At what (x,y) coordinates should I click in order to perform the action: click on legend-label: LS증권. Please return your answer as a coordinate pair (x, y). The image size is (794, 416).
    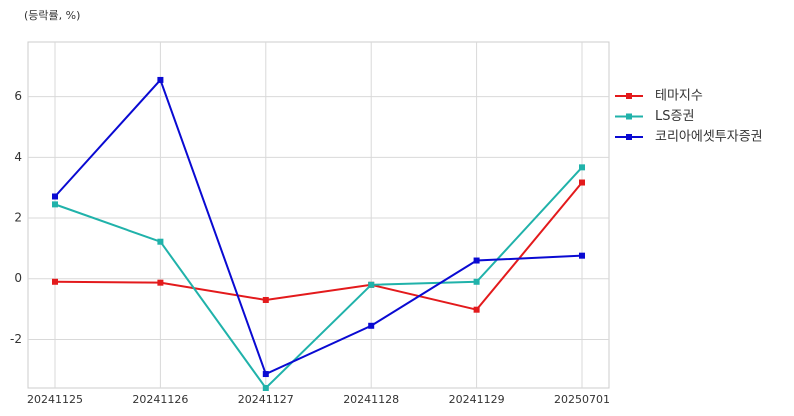
    Looking at the image, I should click on (674, 116).